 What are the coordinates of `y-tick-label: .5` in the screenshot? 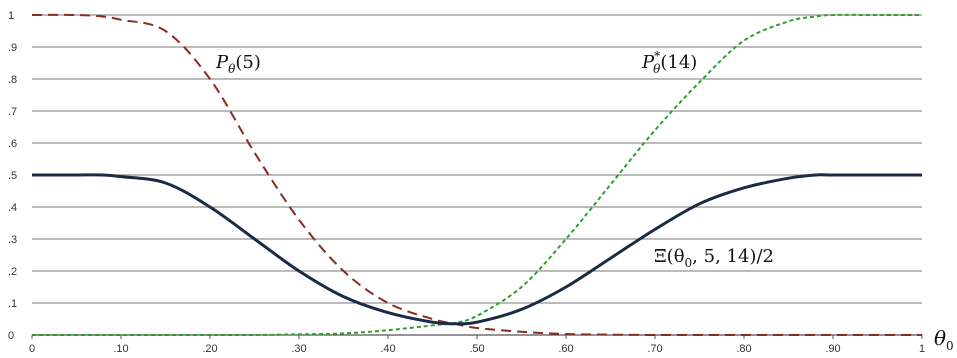 It's located at (12, 176).